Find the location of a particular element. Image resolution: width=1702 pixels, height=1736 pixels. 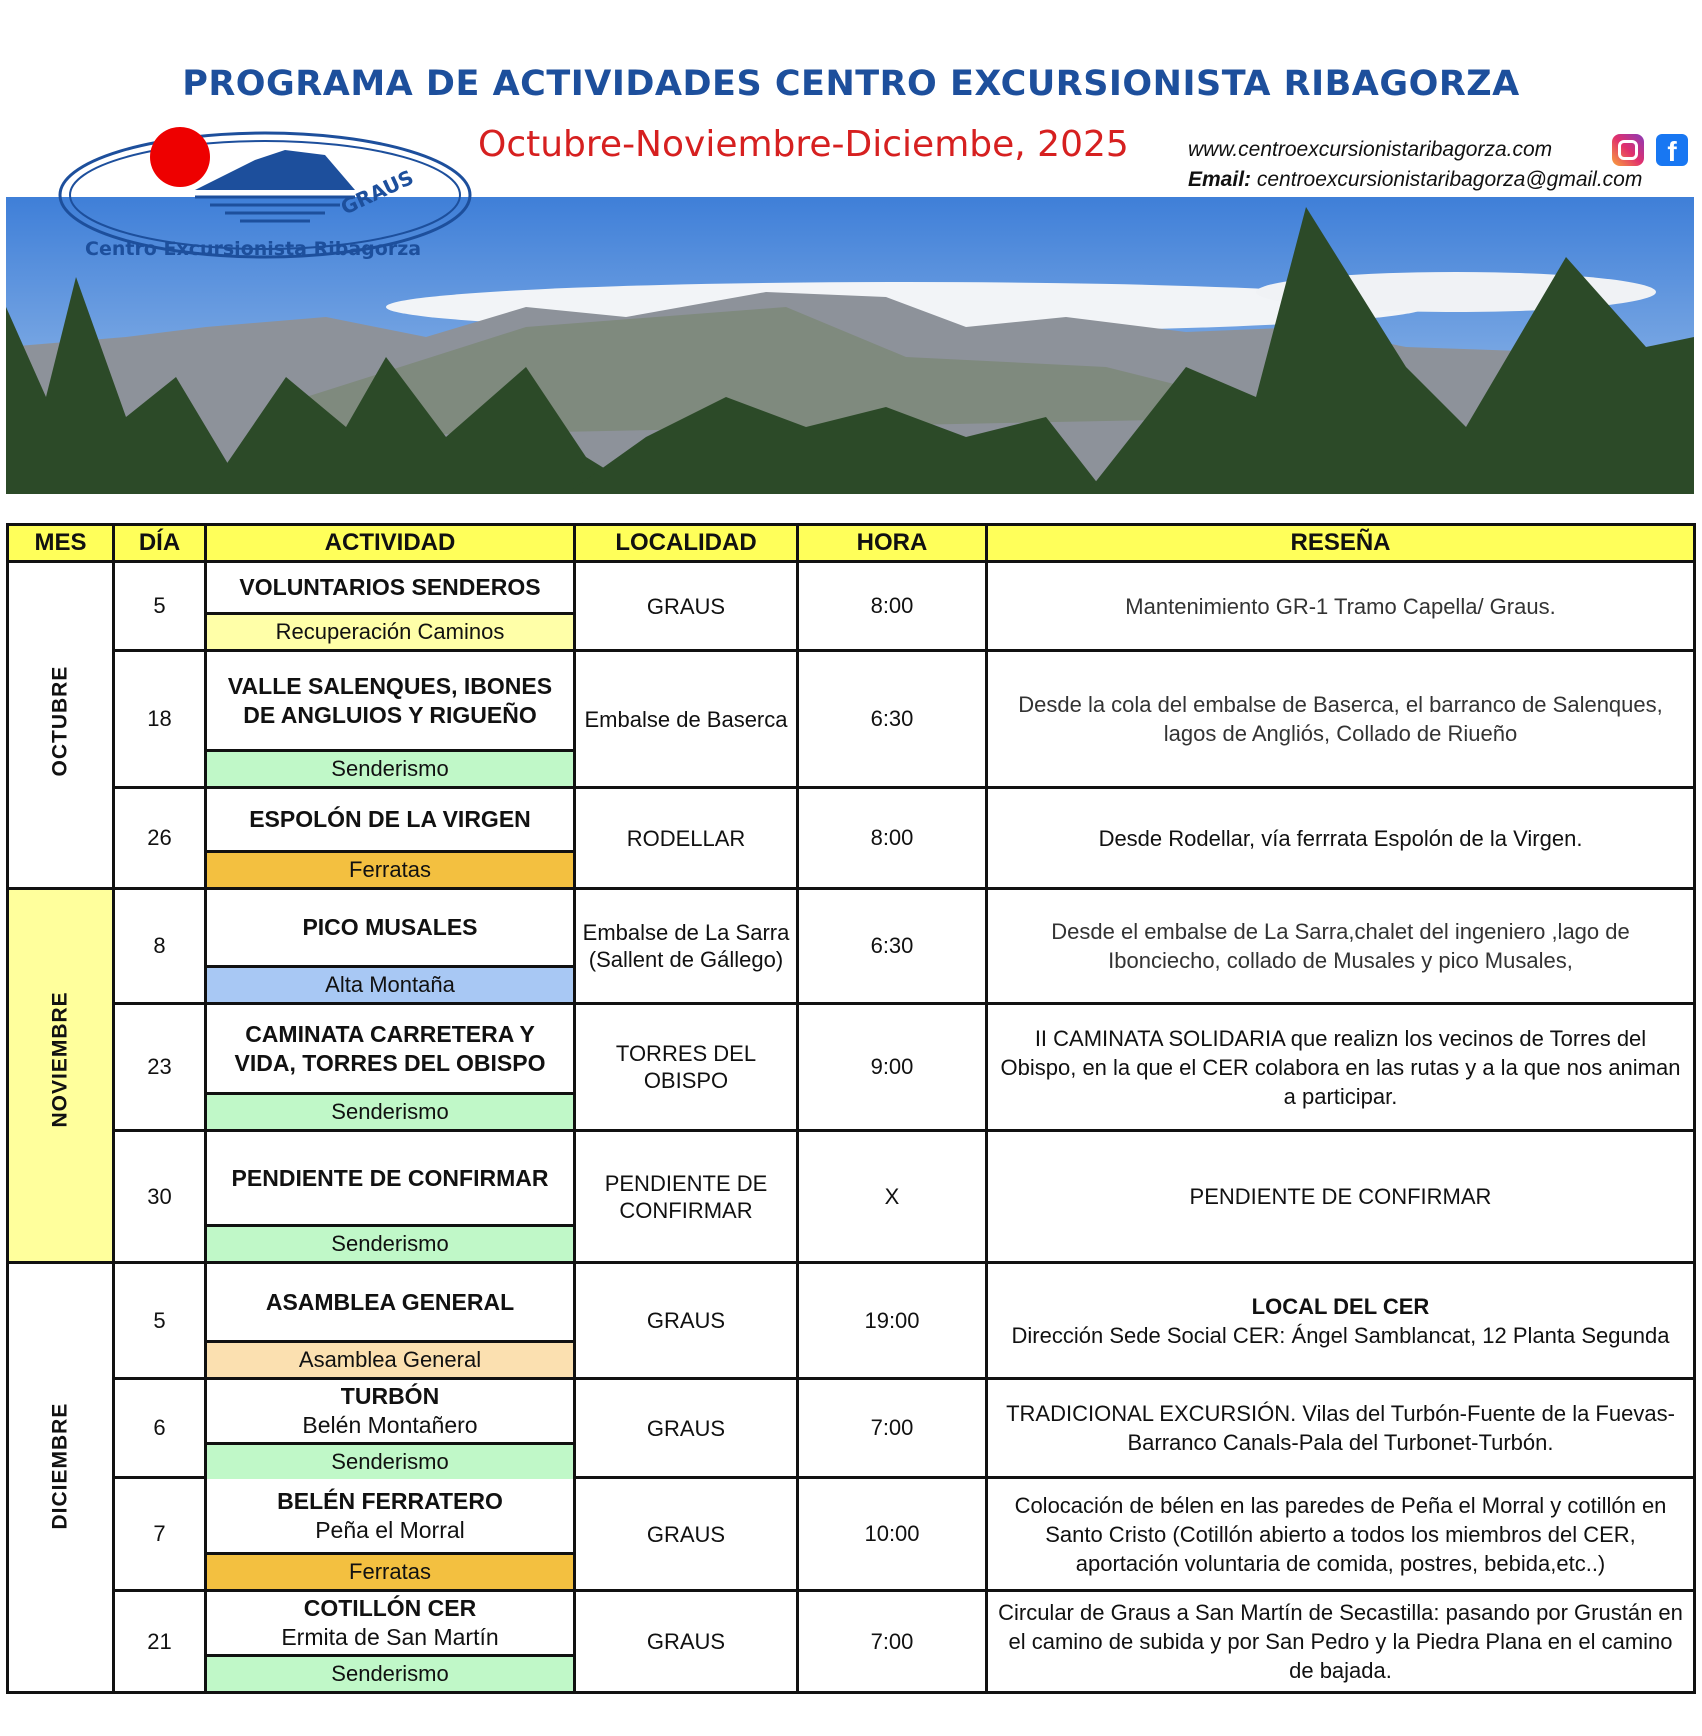

review-cell: PENDIENTE DE CONFIRMAR is located at coordinates (1340, 1196).